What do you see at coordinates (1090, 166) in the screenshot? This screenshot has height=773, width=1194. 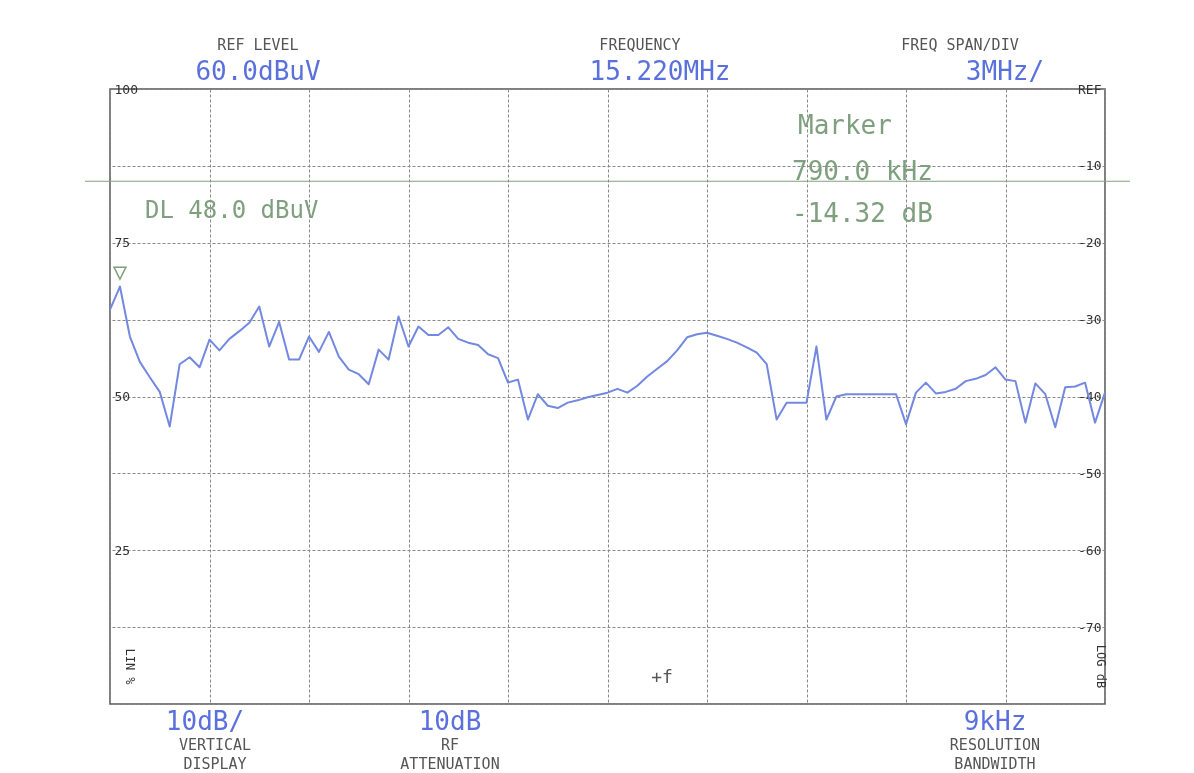 I see `y-tick-label: -10` at bounding box center [1090, 166].